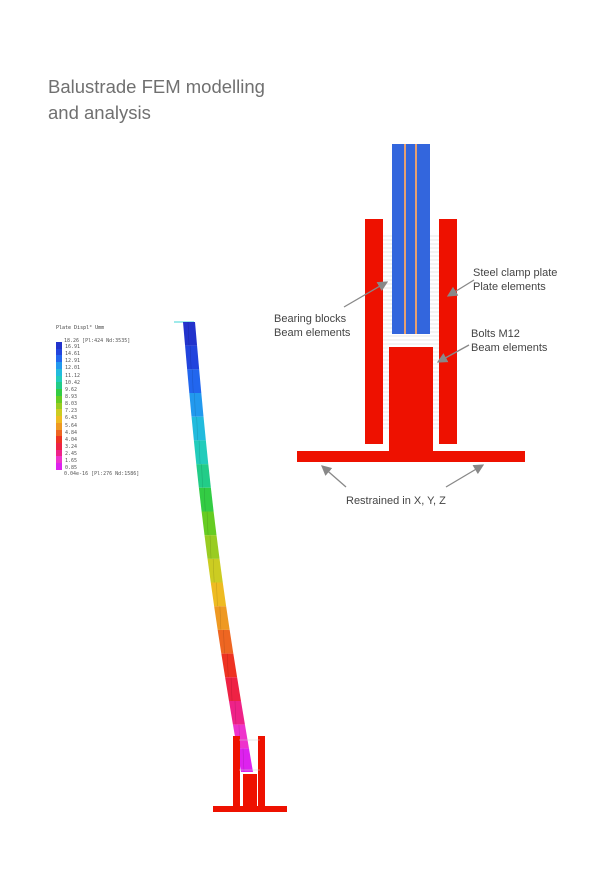  What do you see at coordinates (73, 375) in the screenshot?
I see `legend-tick: 11.12` at bounding box center [73, 375].